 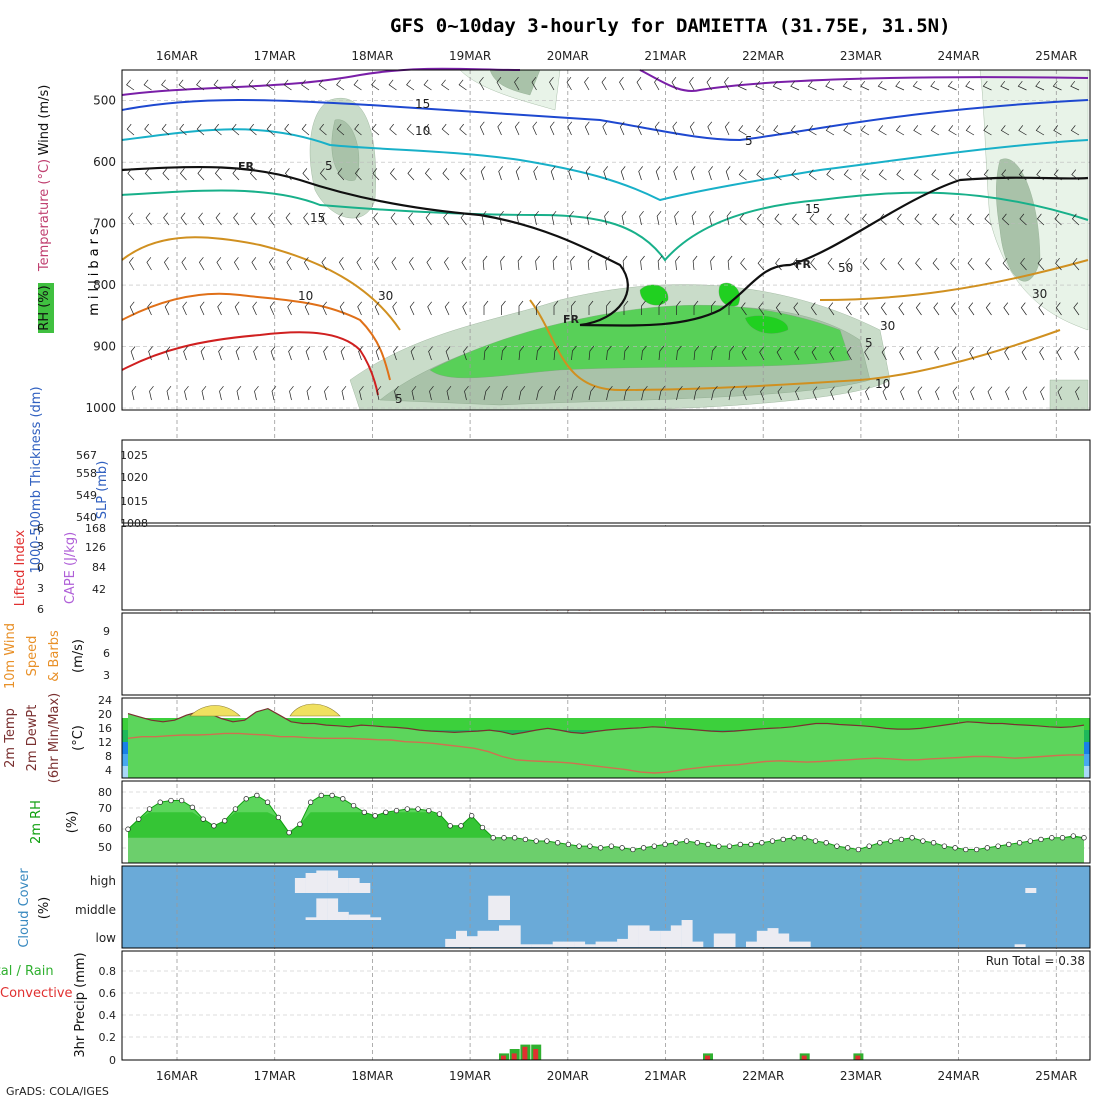 I want to click on surface-wind-tick: 9, so click(x=106, y=631).